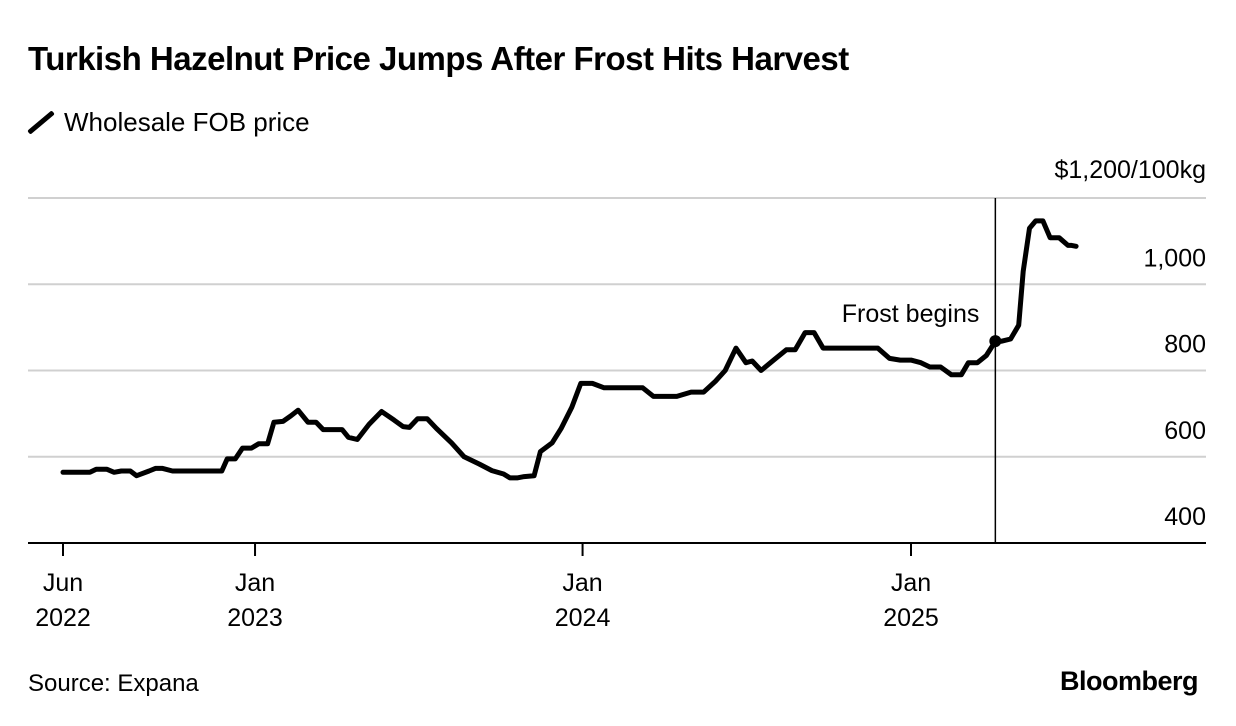 Image resolution: width=1236 pixels, height=726 pixels. I want to click on x-tick-label-year: 2024, so click(583, 618).